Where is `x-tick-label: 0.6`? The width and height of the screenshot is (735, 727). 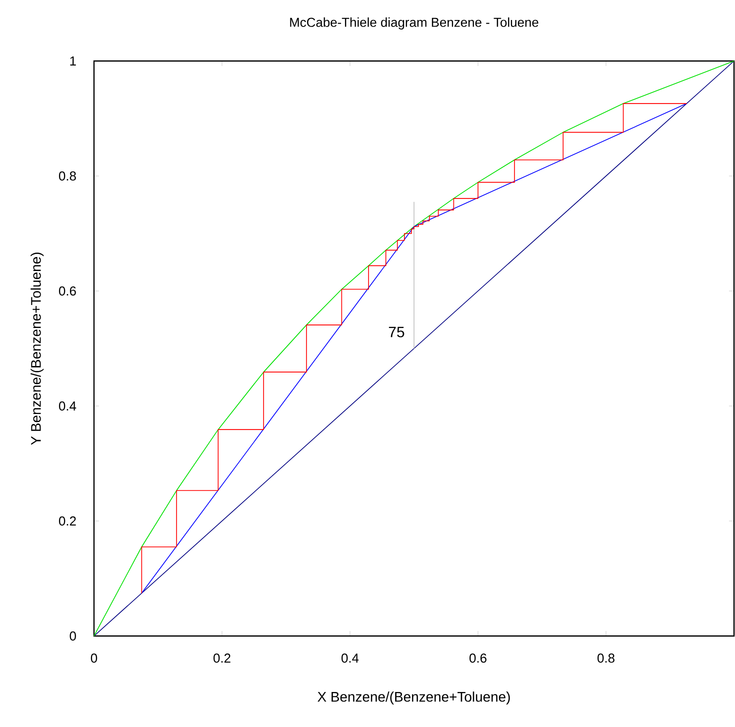
x-tick-label: 0.6 is located at coordinates (478, 658).